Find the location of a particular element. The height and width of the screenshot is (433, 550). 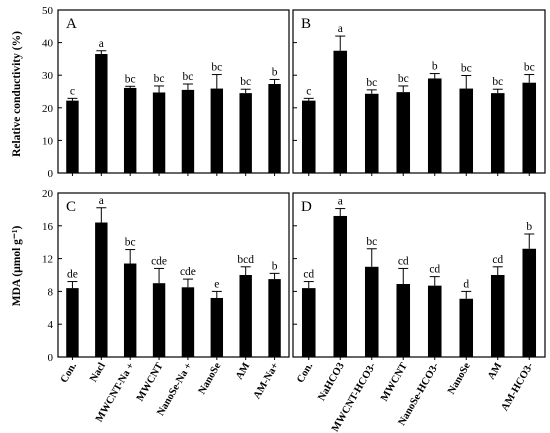

panel-letter: D is located at coordinates (306, 207).